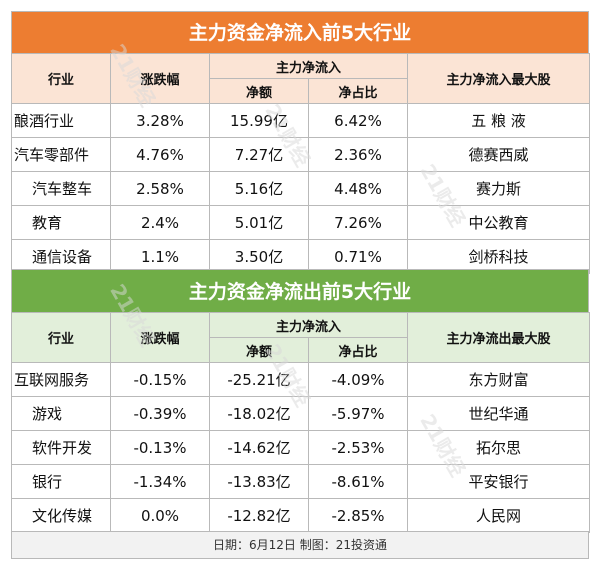 This screenshot has width=600, height=569. I want to click on inflow-header-row: 行业 涨跌幅 主力净流入 主力净流入最大股, so click(301, 78).